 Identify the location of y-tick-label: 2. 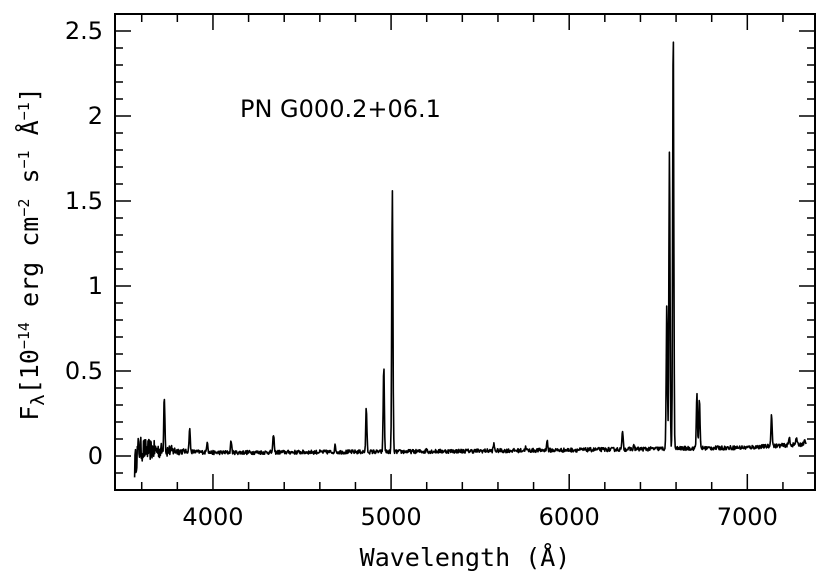
(95, 116).